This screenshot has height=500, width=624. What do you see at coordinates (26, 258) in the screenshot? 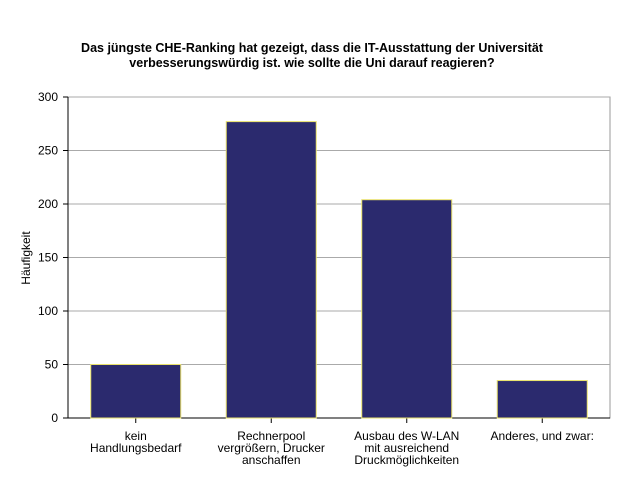
I see `y-axis-label: Häufigkeit` at bounding box center [26, 258].